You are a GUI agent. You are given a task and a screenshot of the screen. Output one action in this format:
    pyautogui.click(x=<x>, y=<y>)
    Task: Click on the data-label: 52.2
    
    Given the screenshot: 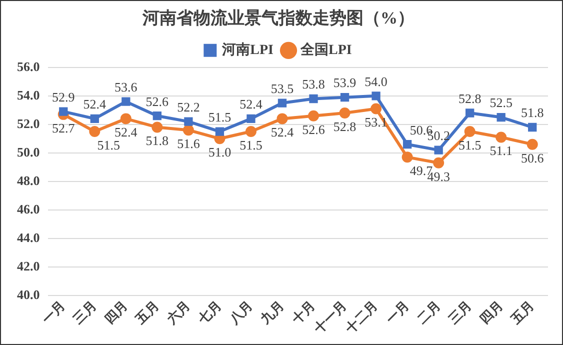 What is the action you would take?
    pyautogui.click(x=188, y=106)
    